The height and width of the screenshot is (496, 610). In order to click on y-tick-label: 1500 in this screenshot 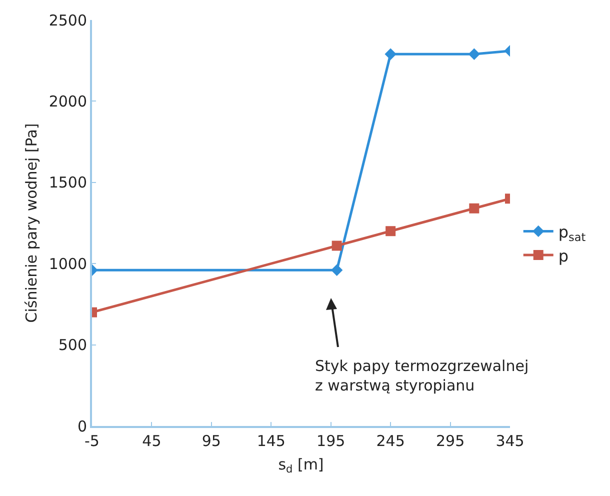, I will do `click(67, 183)`.